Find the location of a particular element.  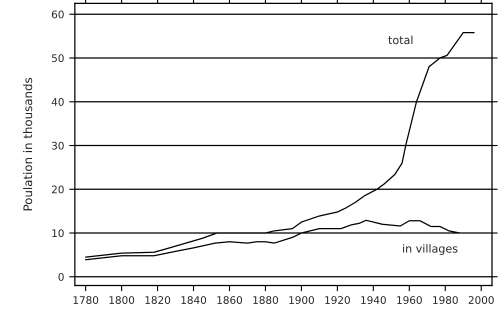

x-tick-label: 1860 is located at coordinates (229, 300).